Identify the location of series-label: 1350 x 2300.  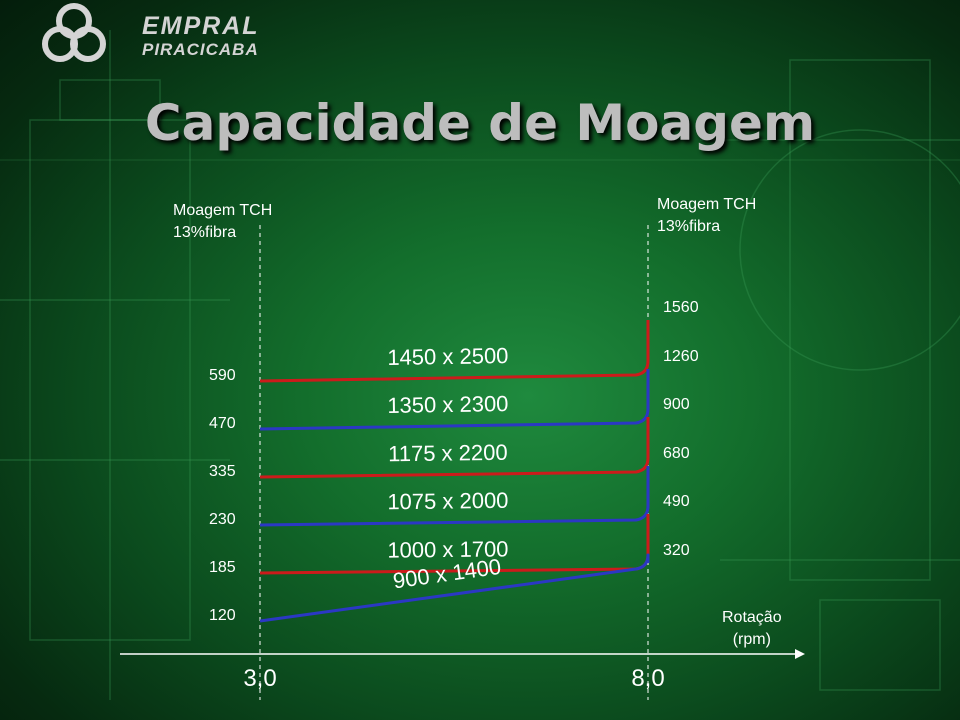
(447, 404).